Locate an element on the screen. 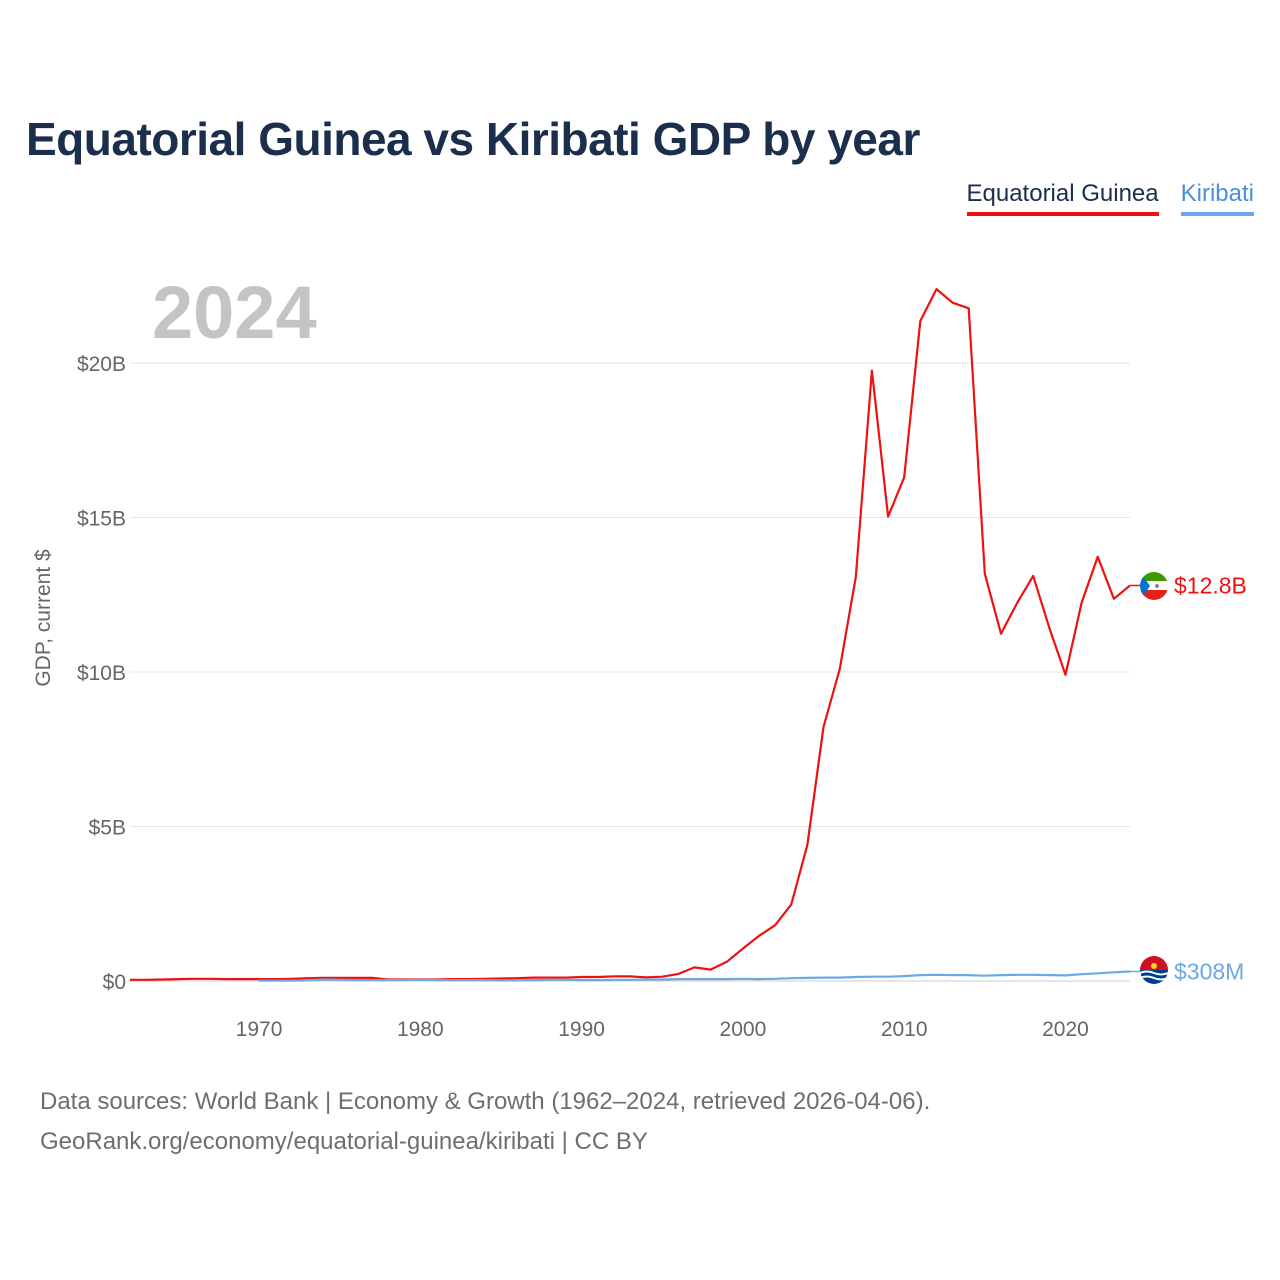  x-tick-label: 2010 is located at coordinates (904, 1029).